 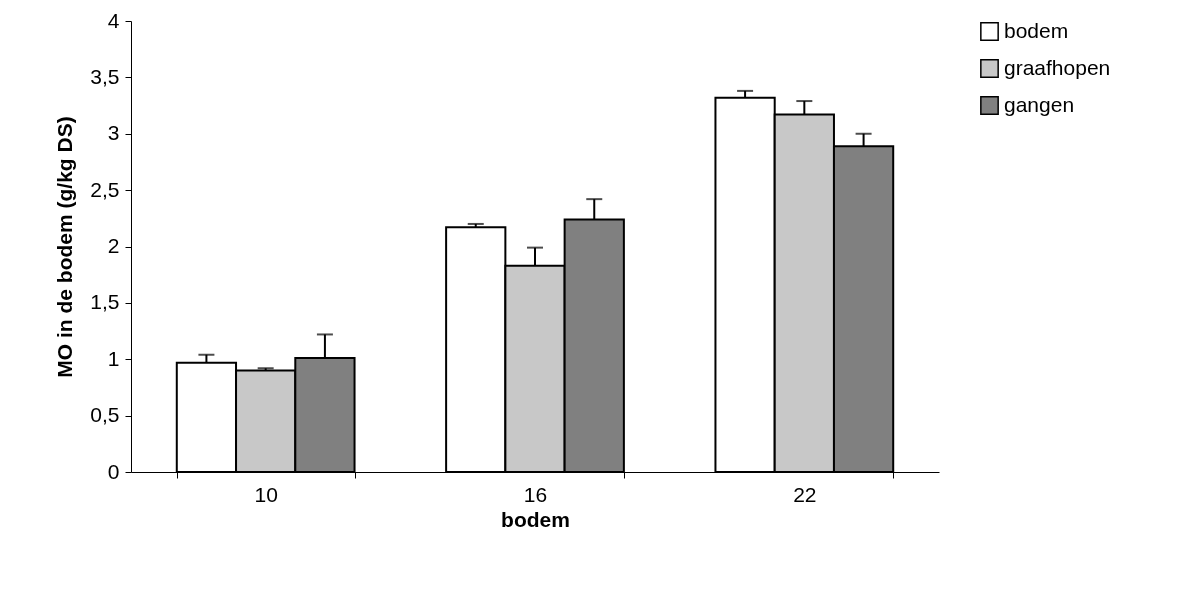 I want to click on x-tick-label: 10, so click(x=266, y=494).